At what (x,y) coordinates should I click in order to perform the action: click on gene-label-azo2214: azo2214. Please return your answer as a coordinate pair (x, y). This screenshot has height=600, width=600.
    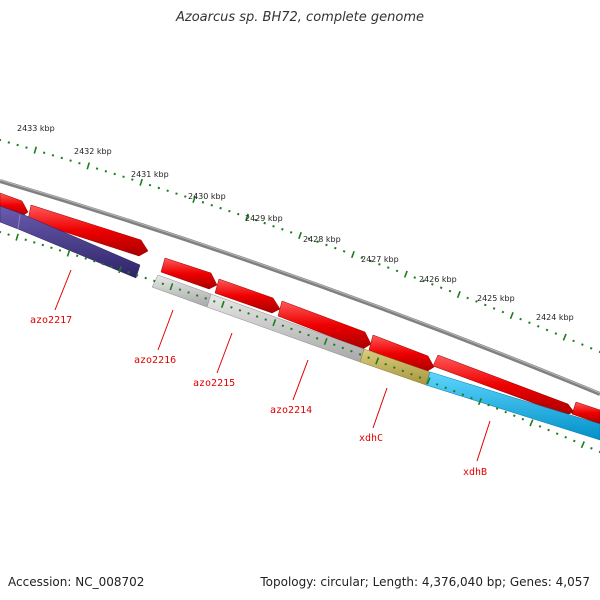
    Looking at the image, I should click on (291, 410).